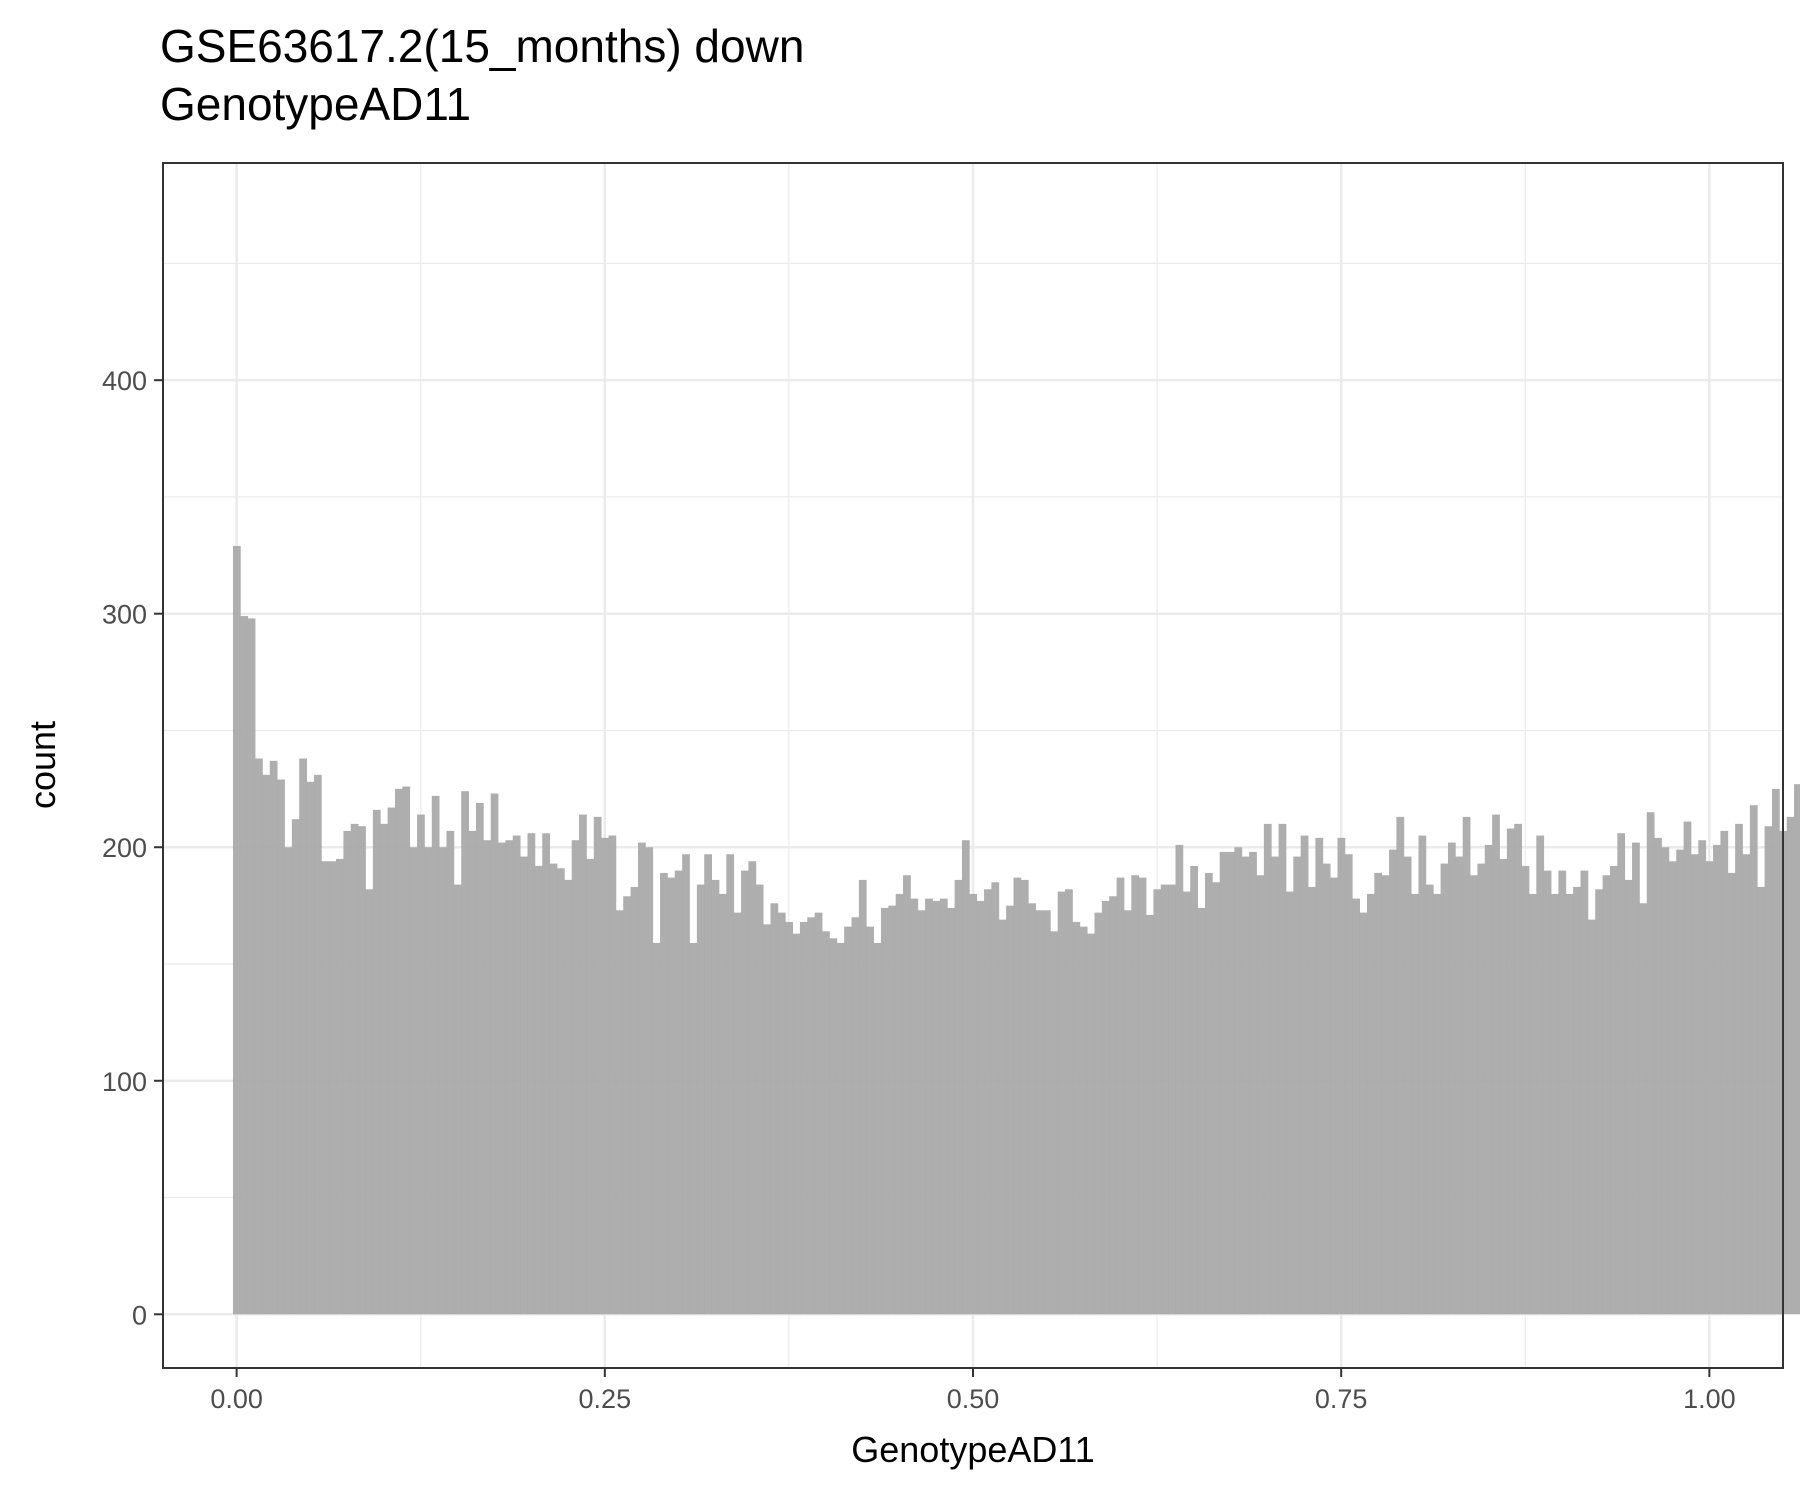  What do you see at coordinates (236, 1399) in the screenshot?
I see `x-tick-label: 0.00` at bounding box center [236, 1399].